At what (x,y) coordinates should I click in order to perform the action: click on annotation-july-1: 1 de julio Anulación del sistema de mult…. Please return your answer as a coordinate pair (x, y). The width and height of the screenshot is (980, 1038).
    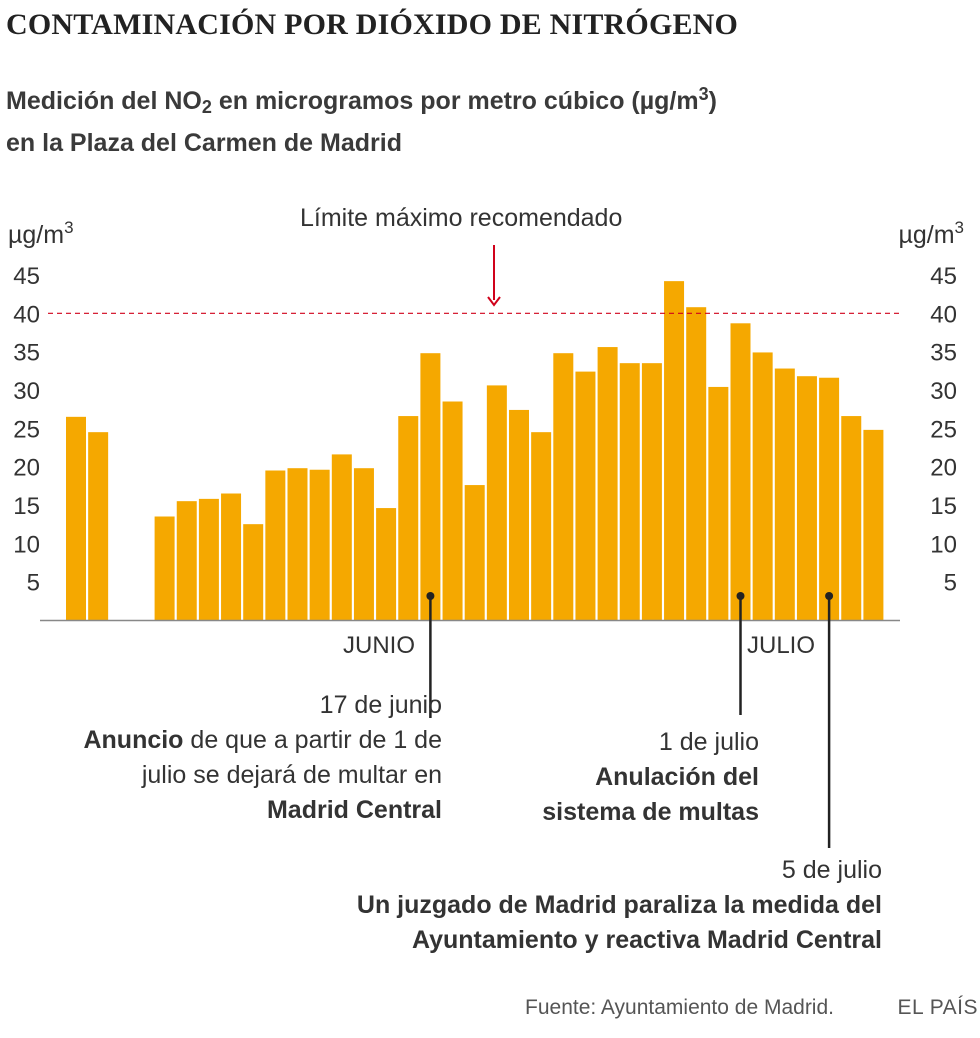
    Looking at the image, I should click on (650, 777).